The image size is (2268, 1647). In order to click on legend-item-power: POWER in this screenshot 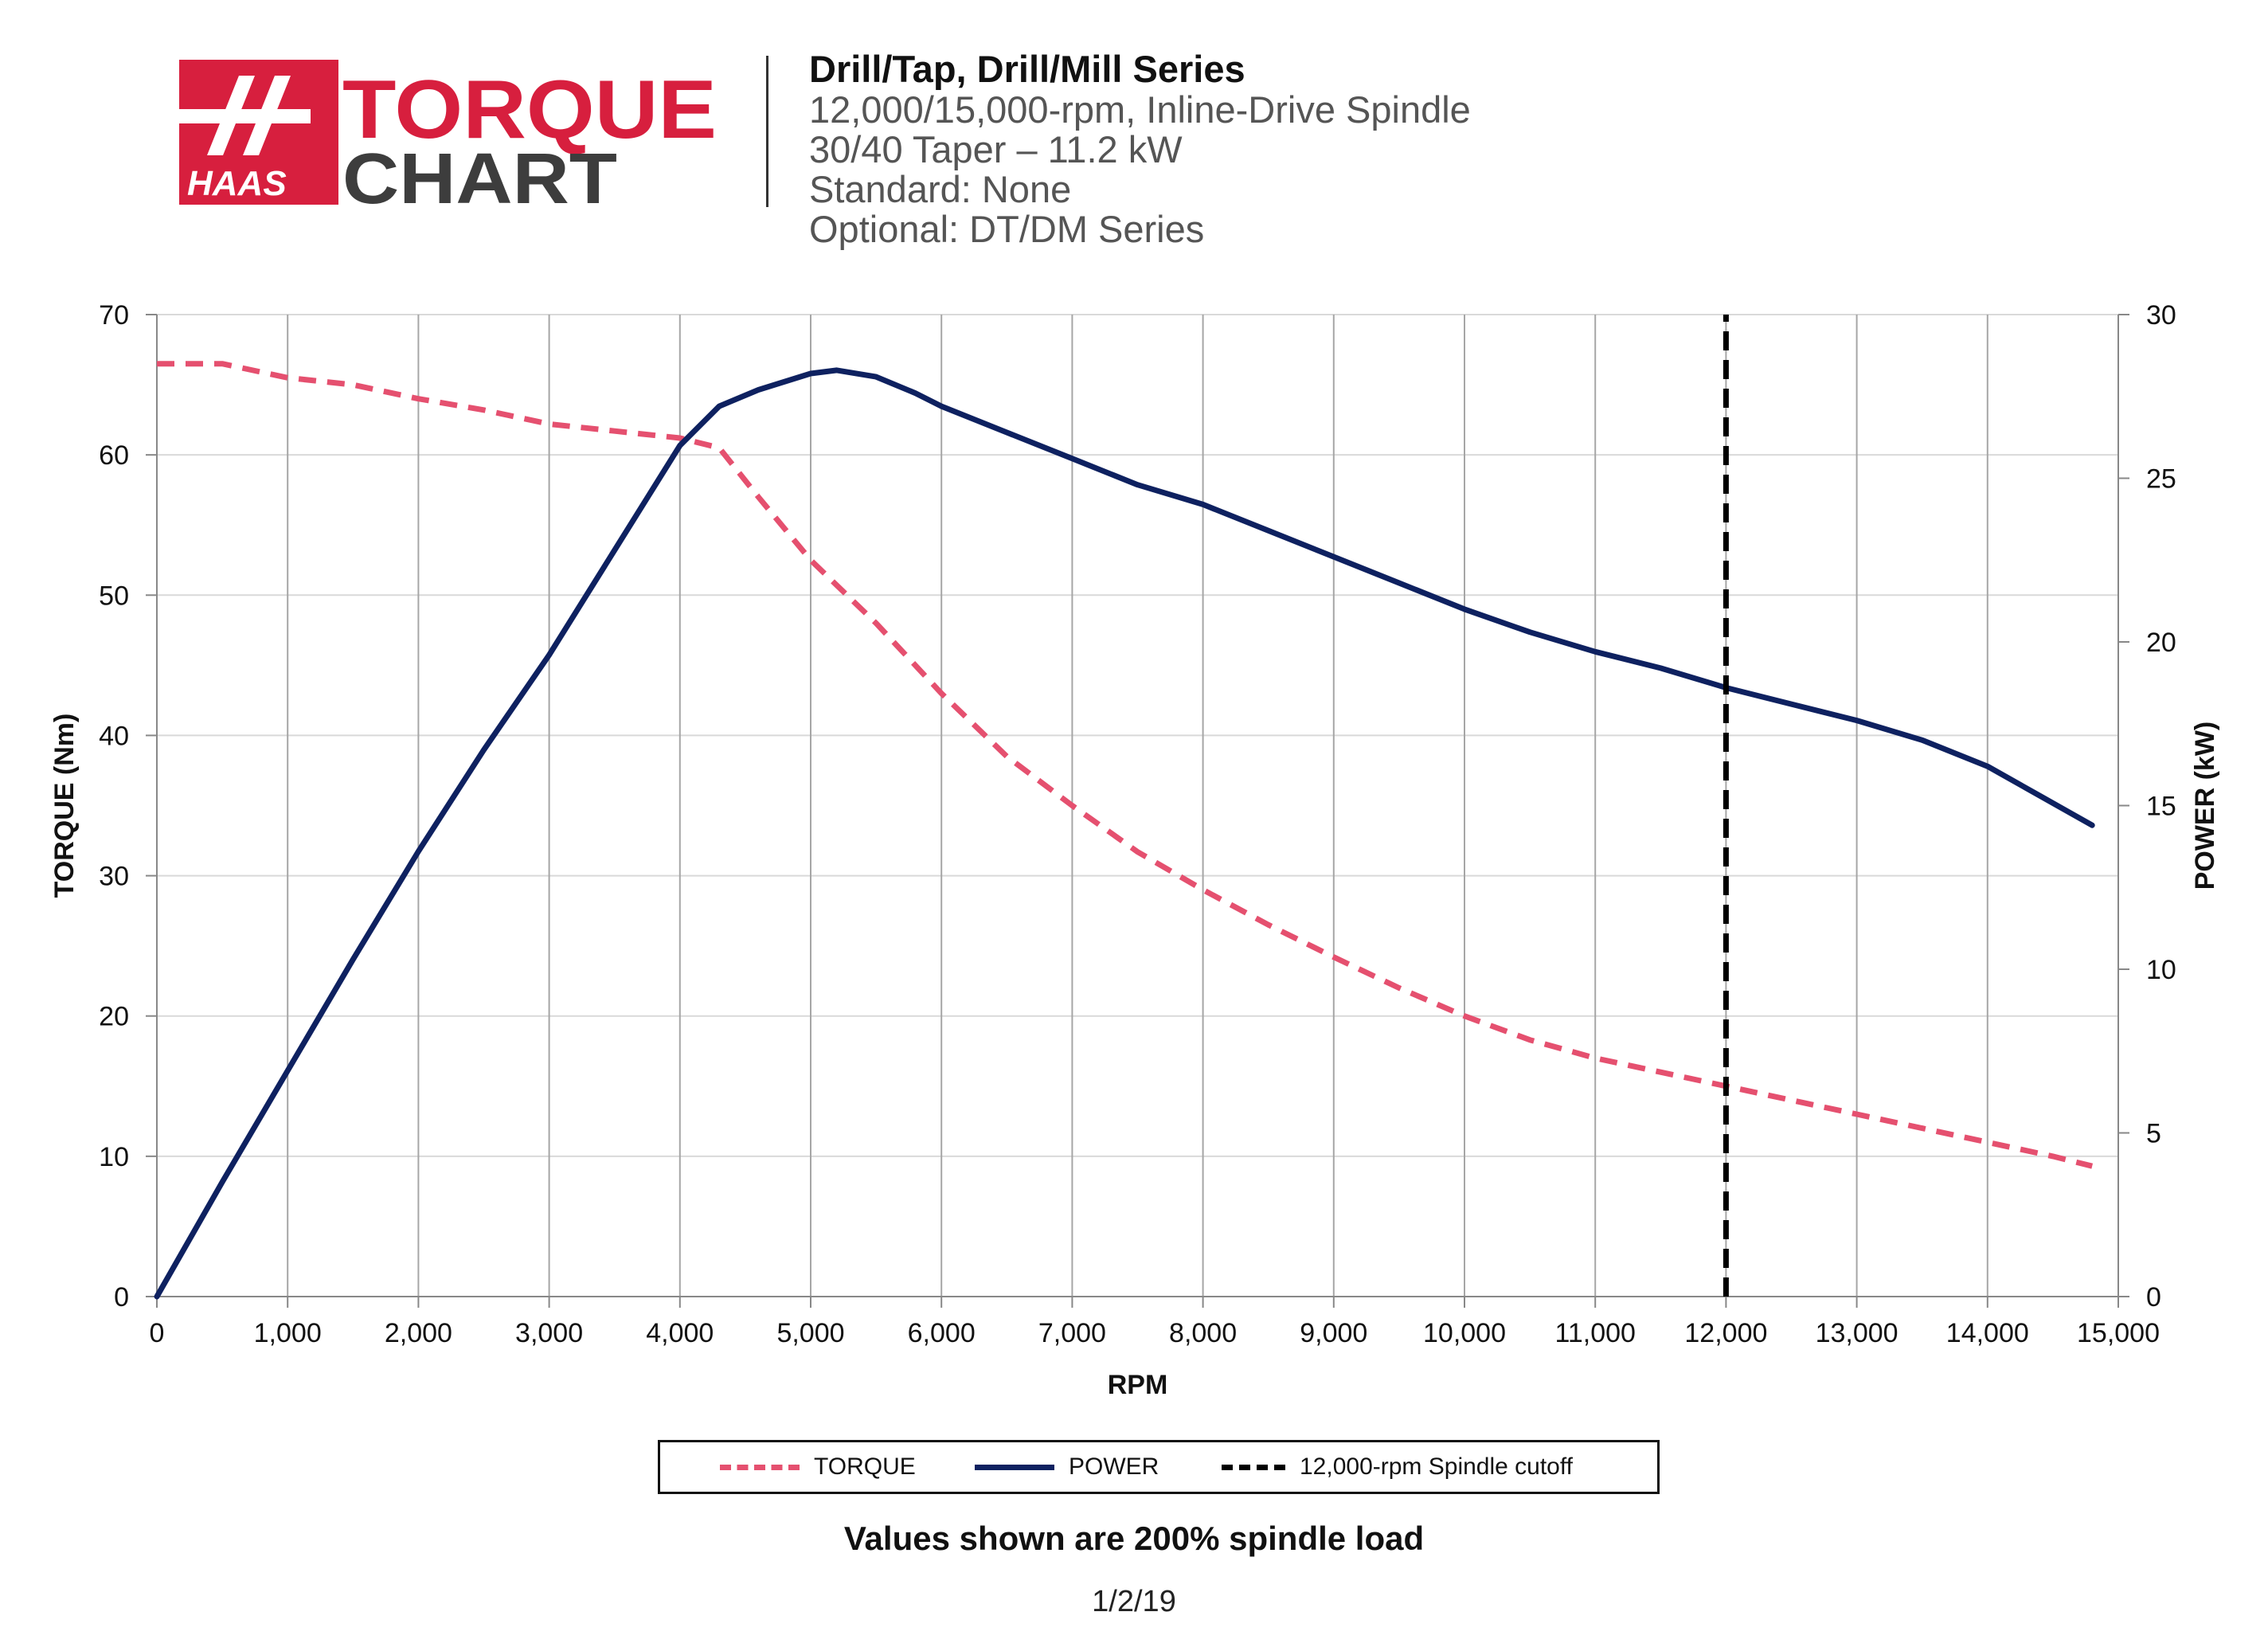, I will do `click(1067, 1467)`.